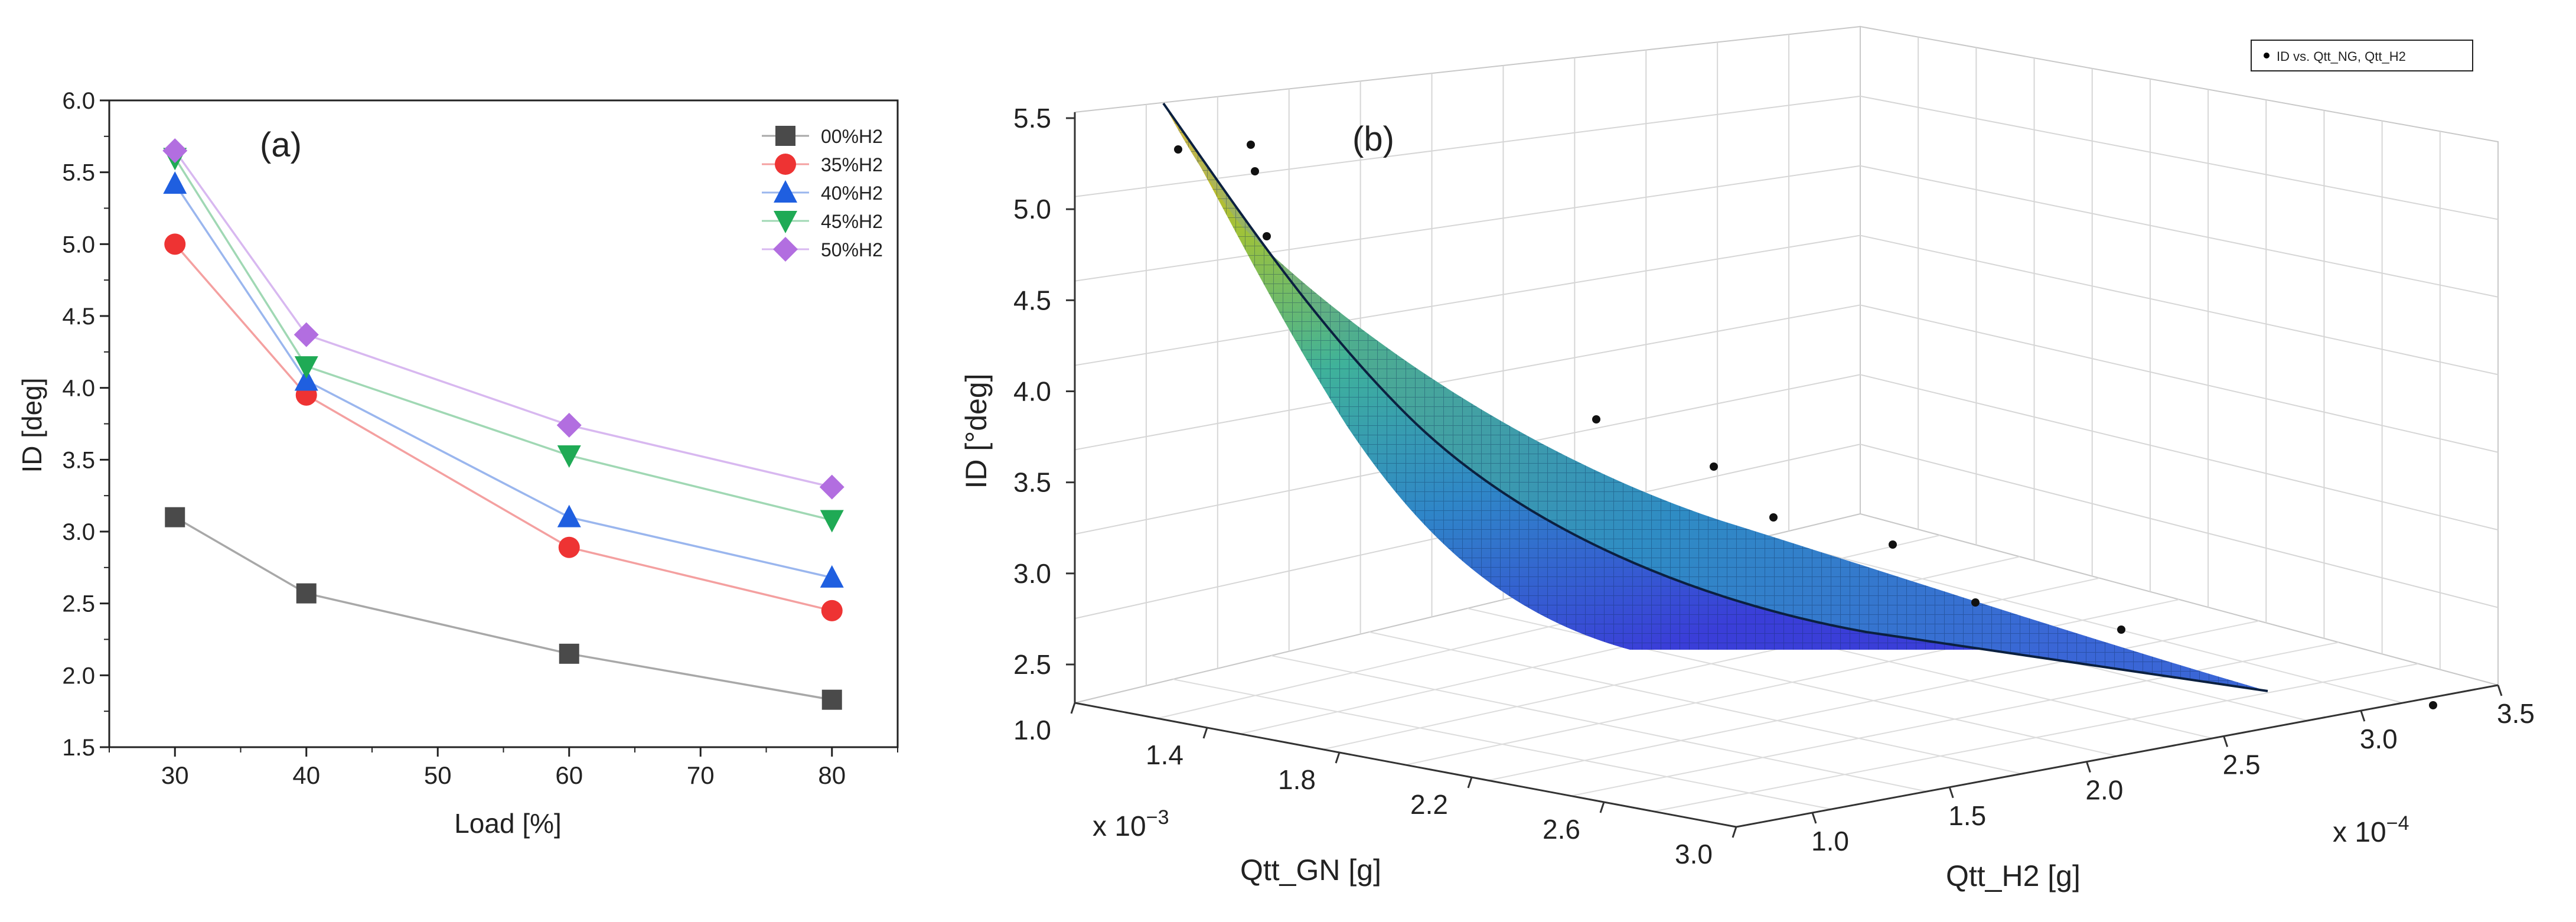  What do you see at coordinates (1157, 817) in the screenshot?
I see `x-multiplier-exponent: −3` at bounding box center [1157, 817].